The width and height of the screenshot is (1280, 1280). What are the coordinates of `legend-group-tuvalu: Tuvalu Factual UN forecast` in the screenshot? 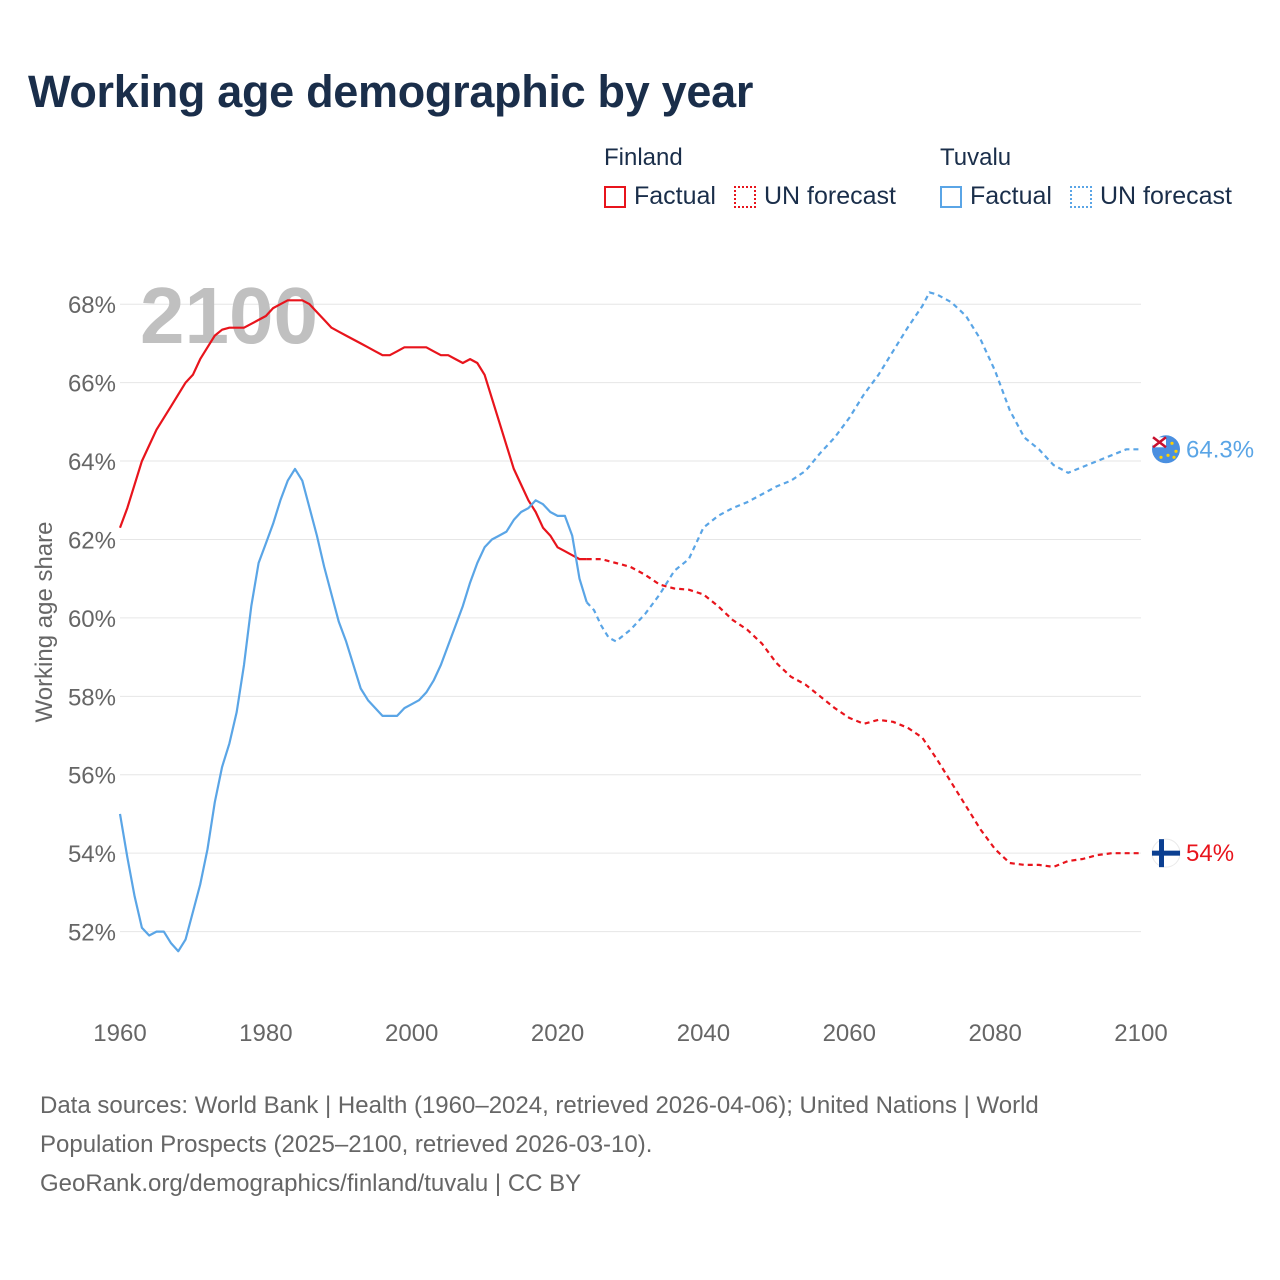 It's located at (1095, 177).